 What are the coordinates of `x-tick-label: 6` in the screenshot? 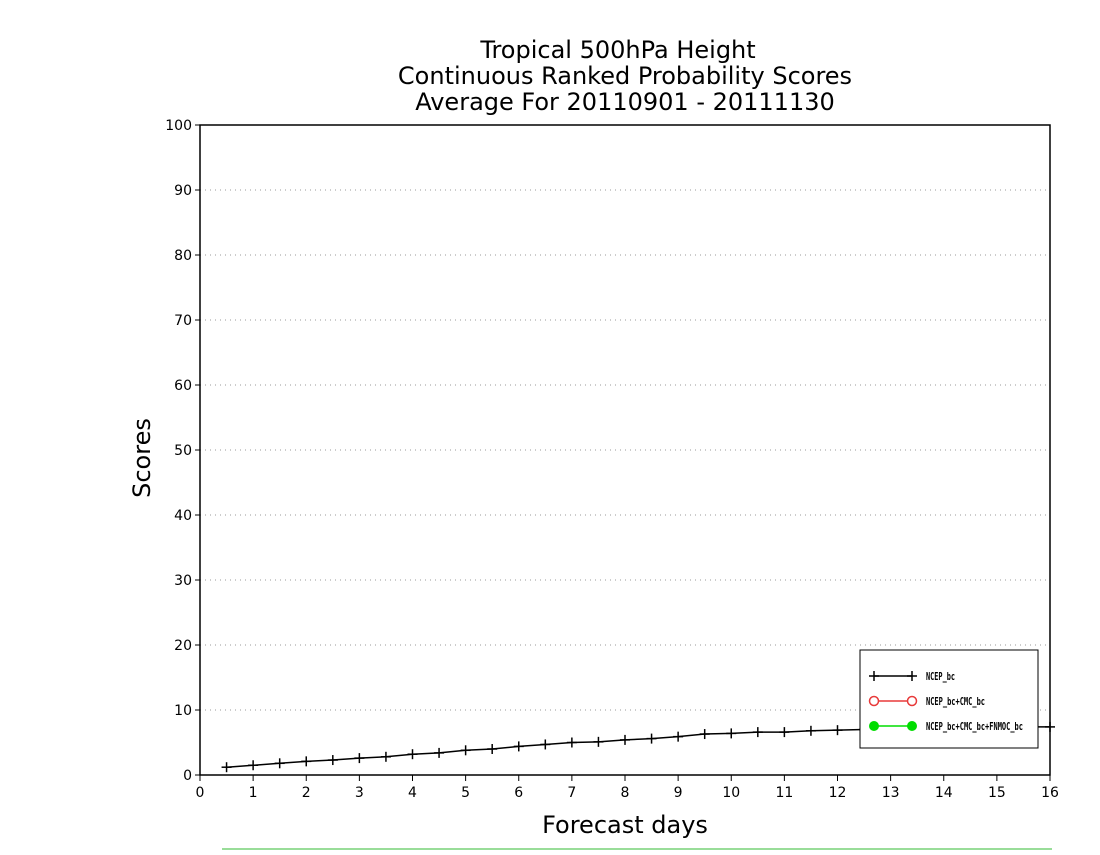 It's located at (518, 793).